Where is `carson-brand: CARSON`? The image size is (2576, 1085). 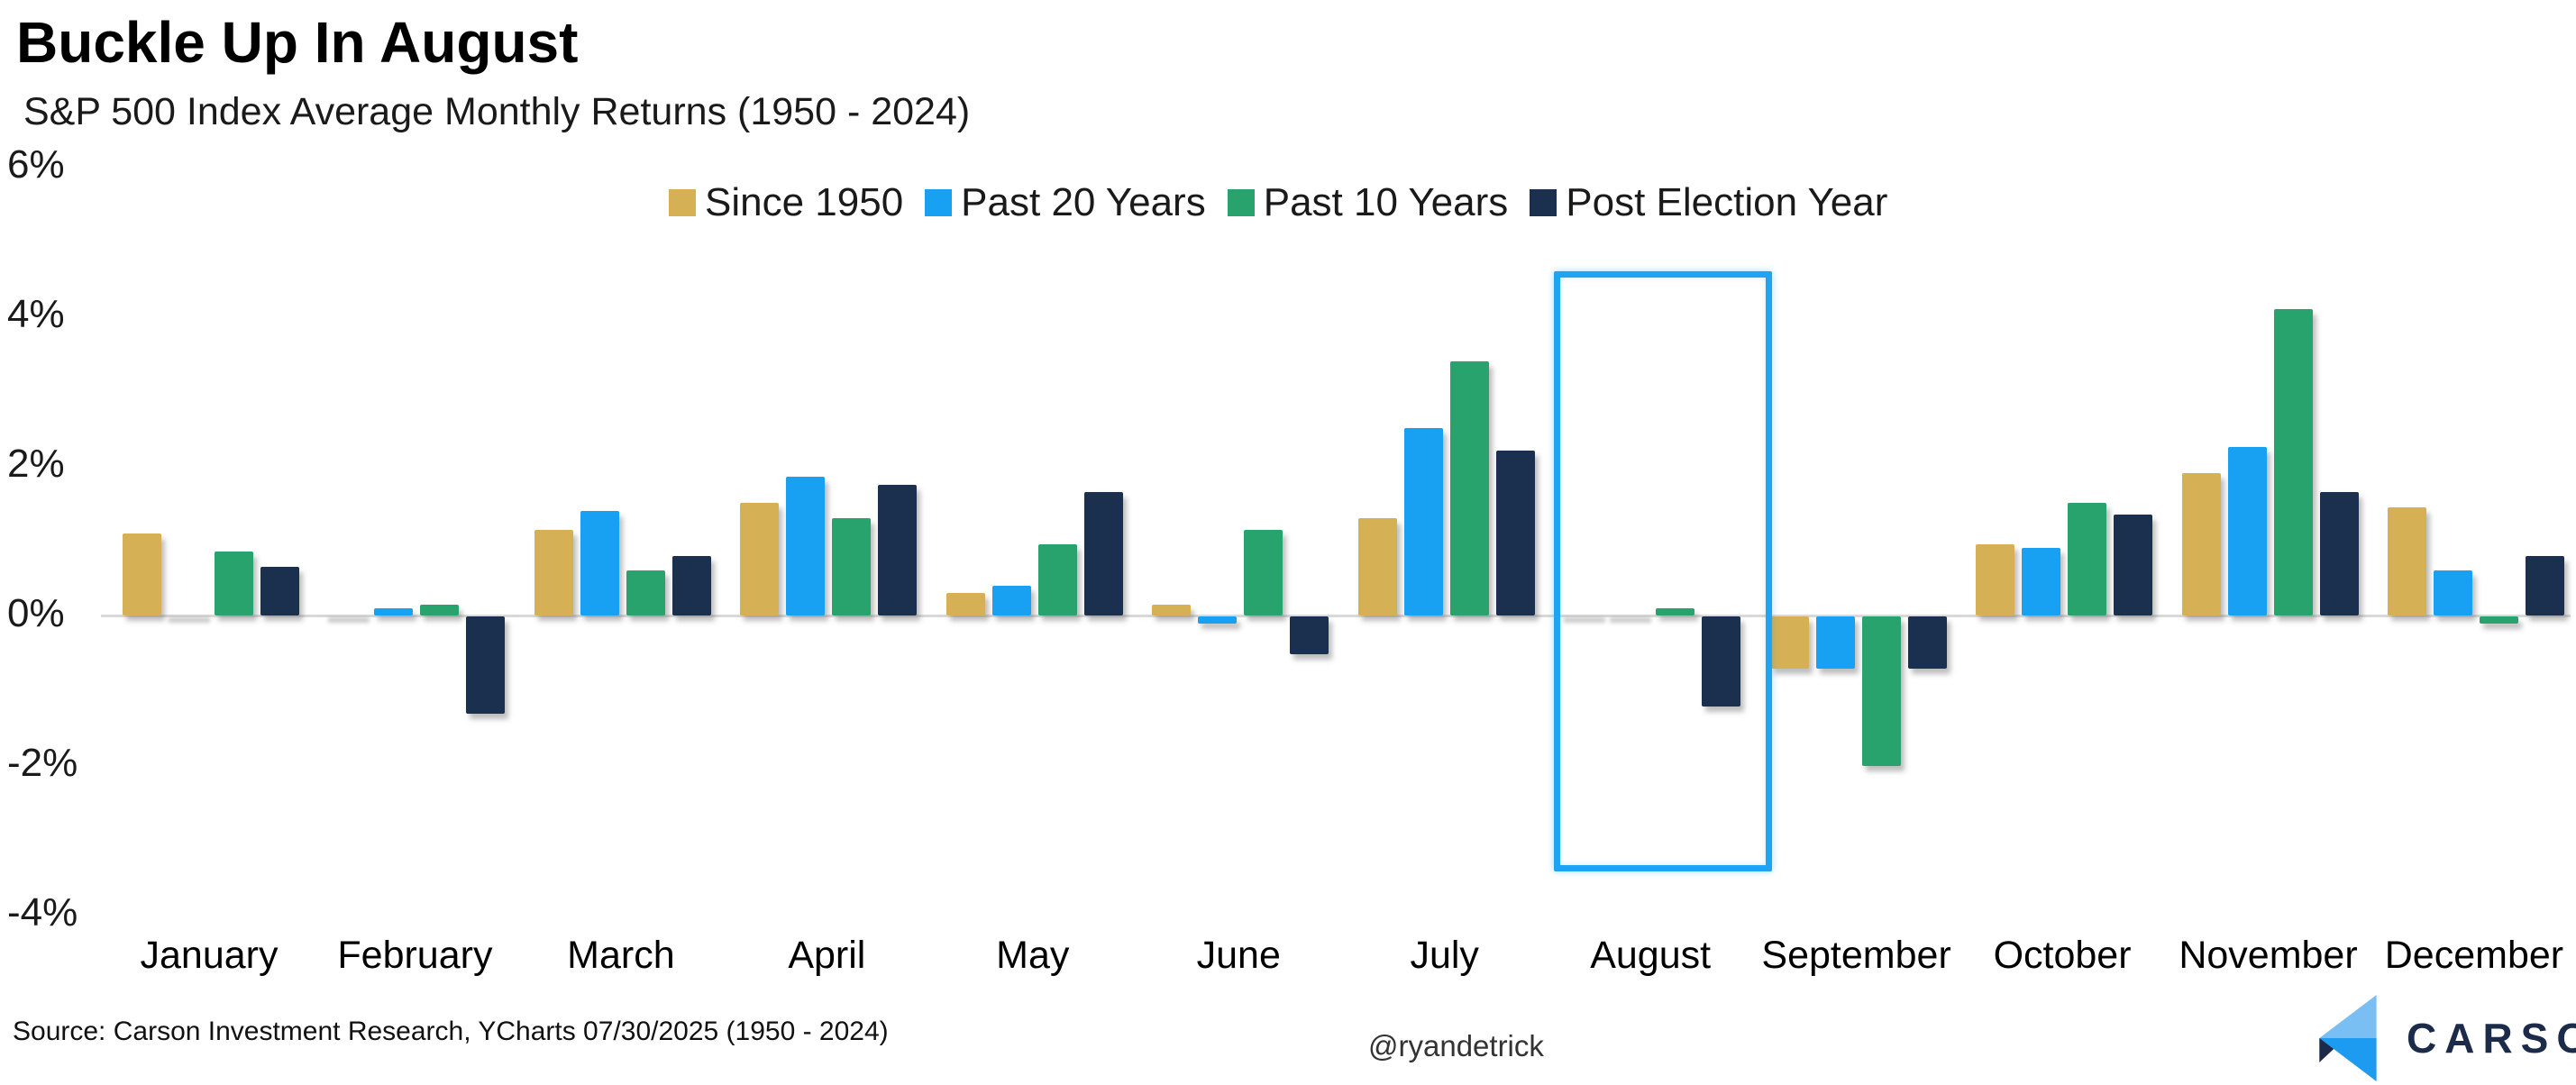 carson-brand: CARSON is located at coordinates (2440, 1038).